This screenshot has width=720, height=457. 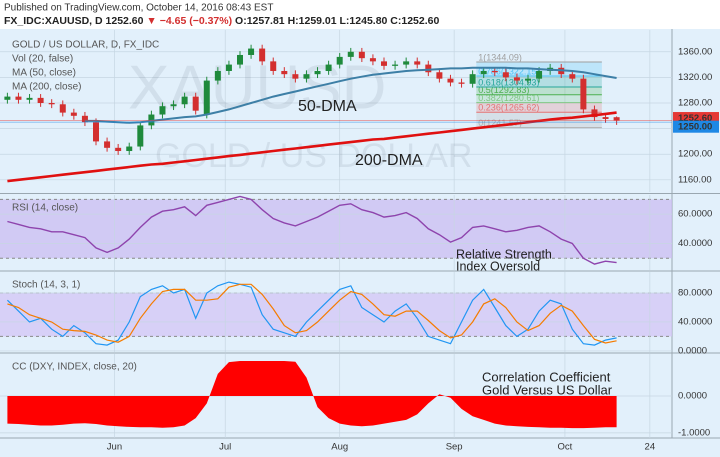 What do you see at coordinates (508, 82) in the screenshot?
I see `fib-label: 0.618(1304.93)` at bounding box center [508, 82].